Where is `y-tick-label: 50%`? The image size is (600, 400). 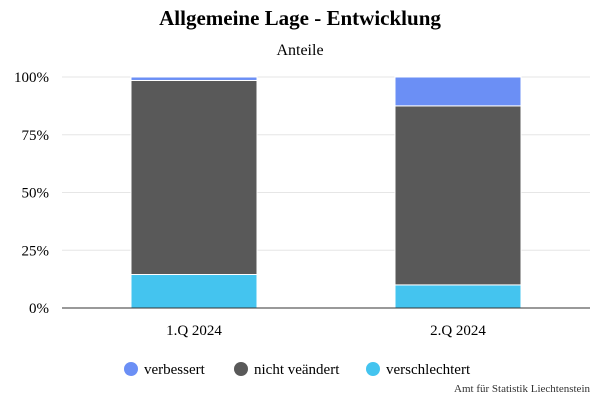
y-tick-label: 50% is located at coordinates (36, 194).